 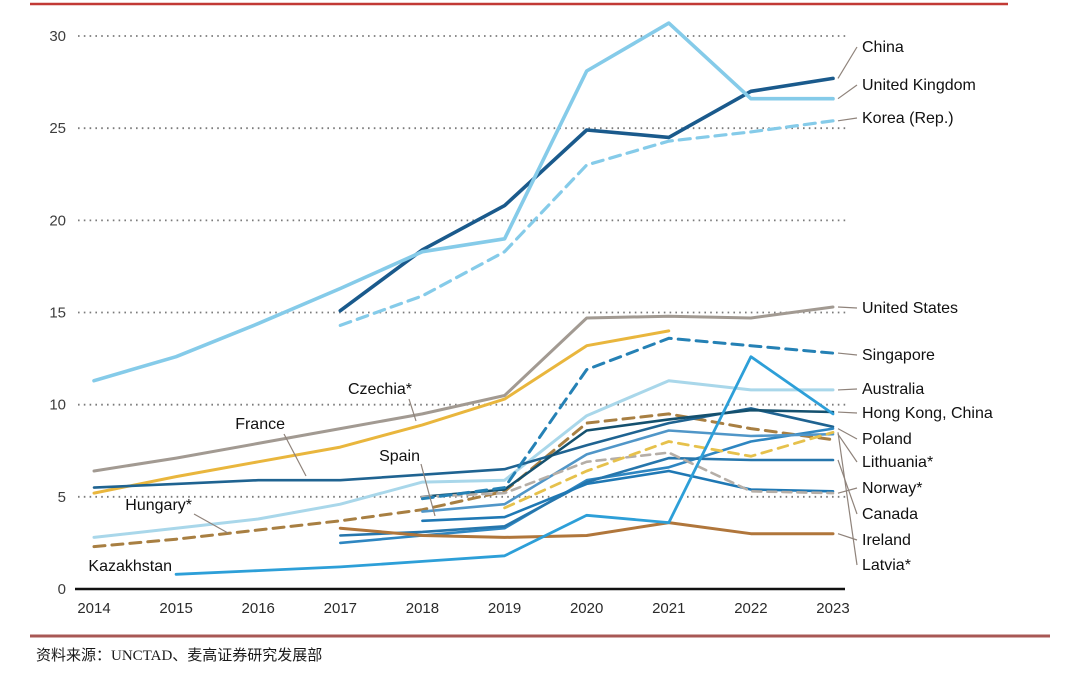 I want to click on leader-canada, so click(x=847, y=487).